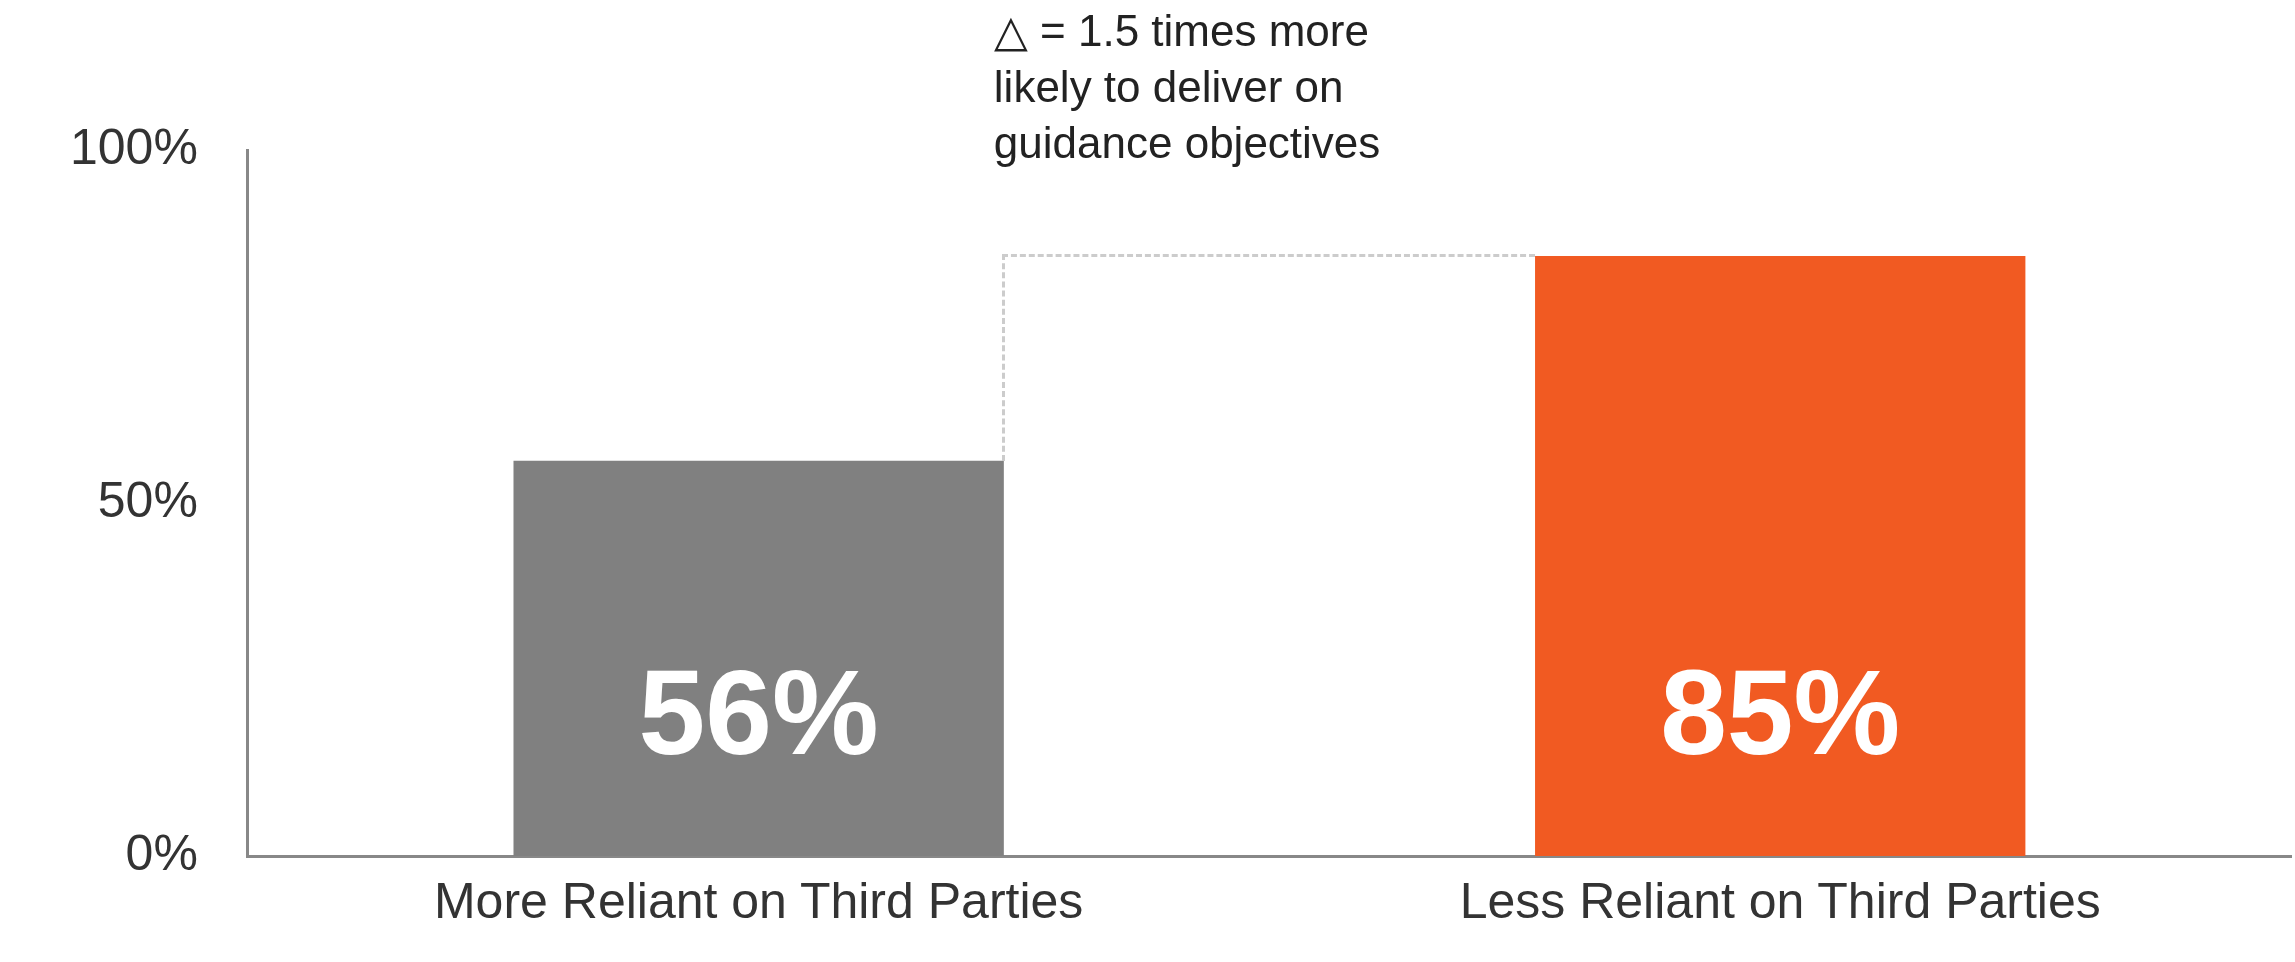 The height and width of the screenshot is (962, 2295). I want to click on annotation: △ = 1.5 times more likely to deliver on guidance objectives, so click(1187, 87).